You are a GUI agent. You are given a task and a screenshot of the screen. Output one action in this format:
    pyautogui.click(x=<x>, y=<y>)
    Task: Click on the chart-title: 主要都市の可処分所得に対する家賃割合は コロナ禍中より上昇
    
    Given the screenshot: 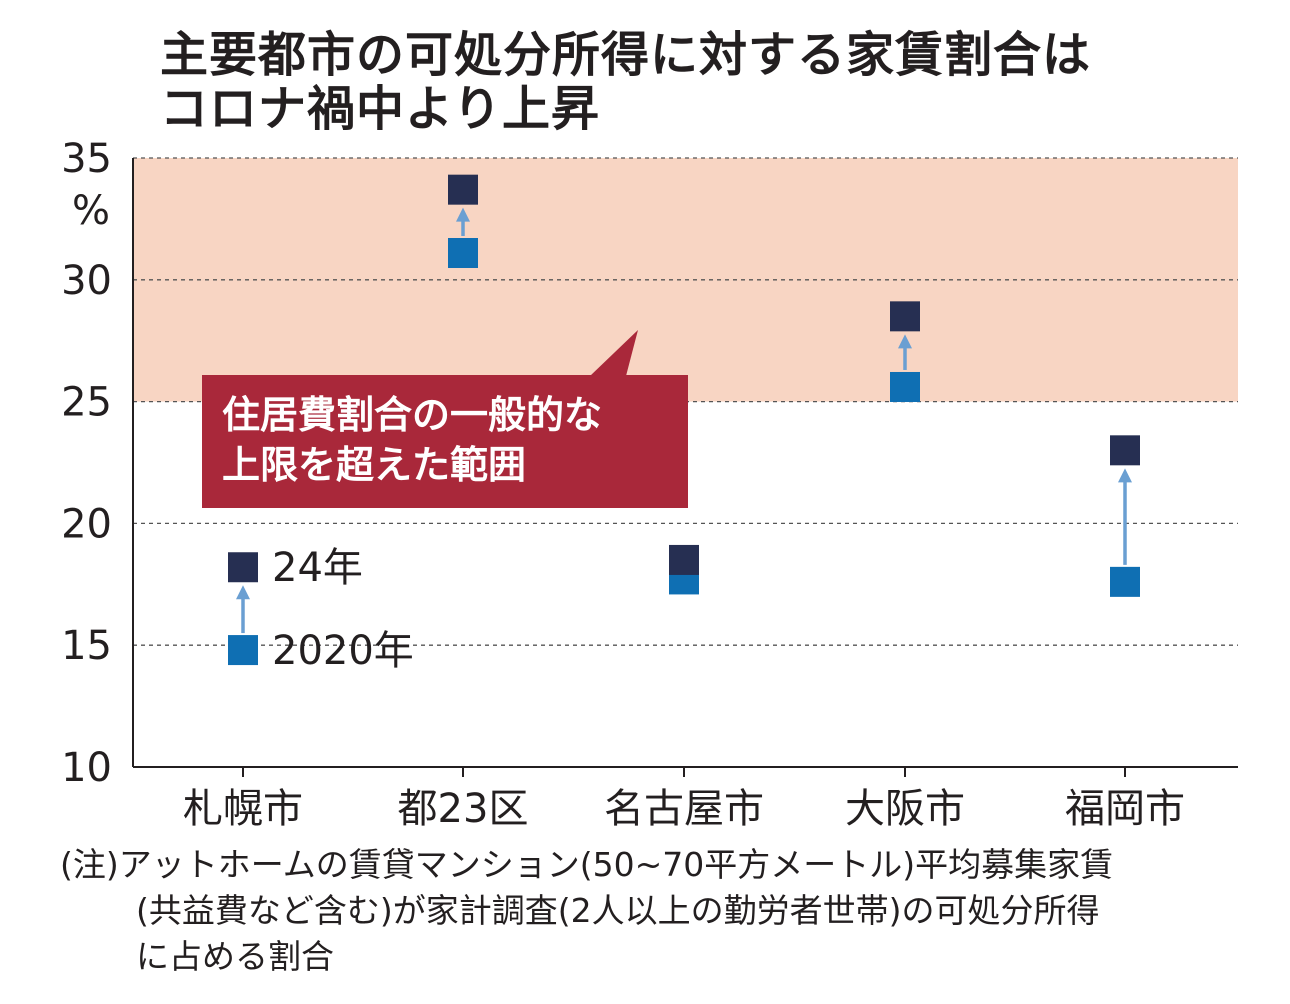 What is the action you would take?
    pyautogui.click(x=625, y=82)
    